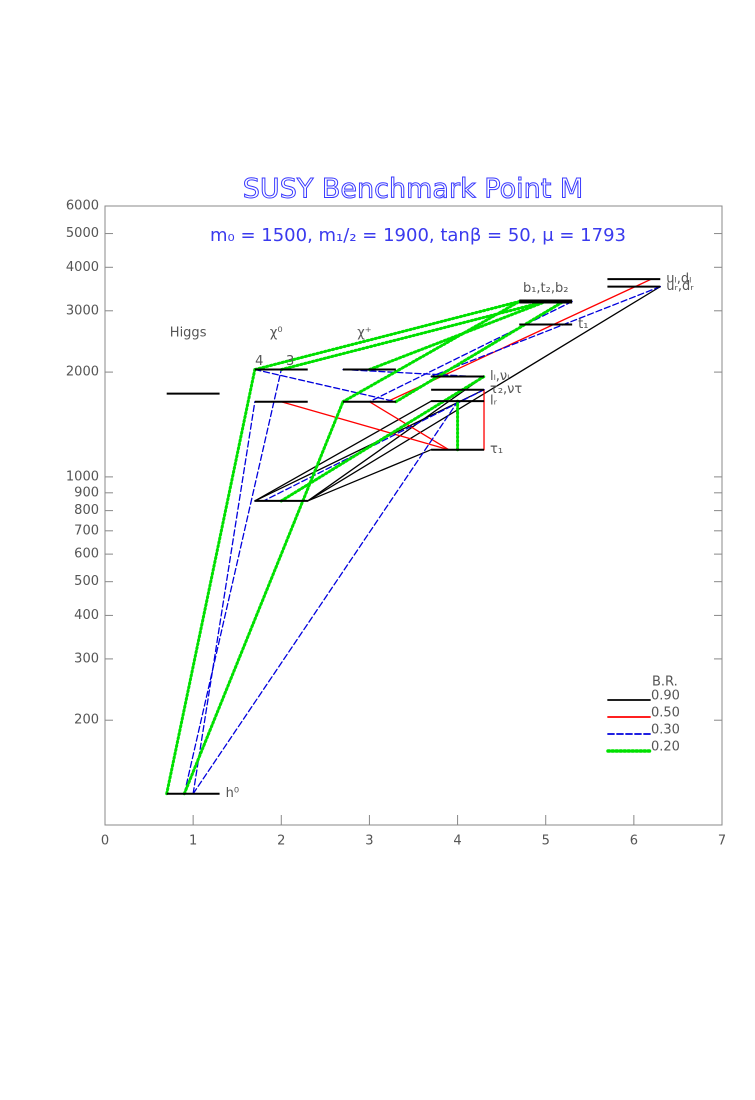 The width and height of the screenshot is (755, 1100). I want to click on y-tick-label: 4000, so click(82, 267).